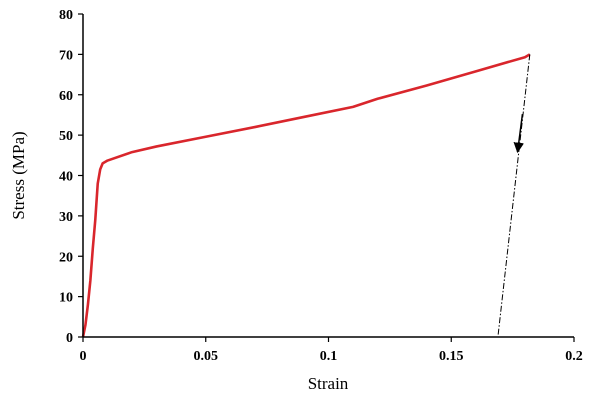  Describe the element at coordinates (18, 175) in the screenshot. I see `y-axis-title: Stress (MPa)` at that location.